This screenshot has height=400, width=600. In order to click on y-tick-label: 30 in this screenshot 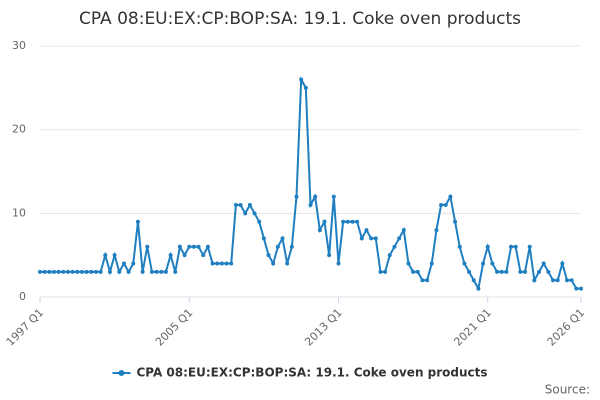, I will do `click(19, 45)`.